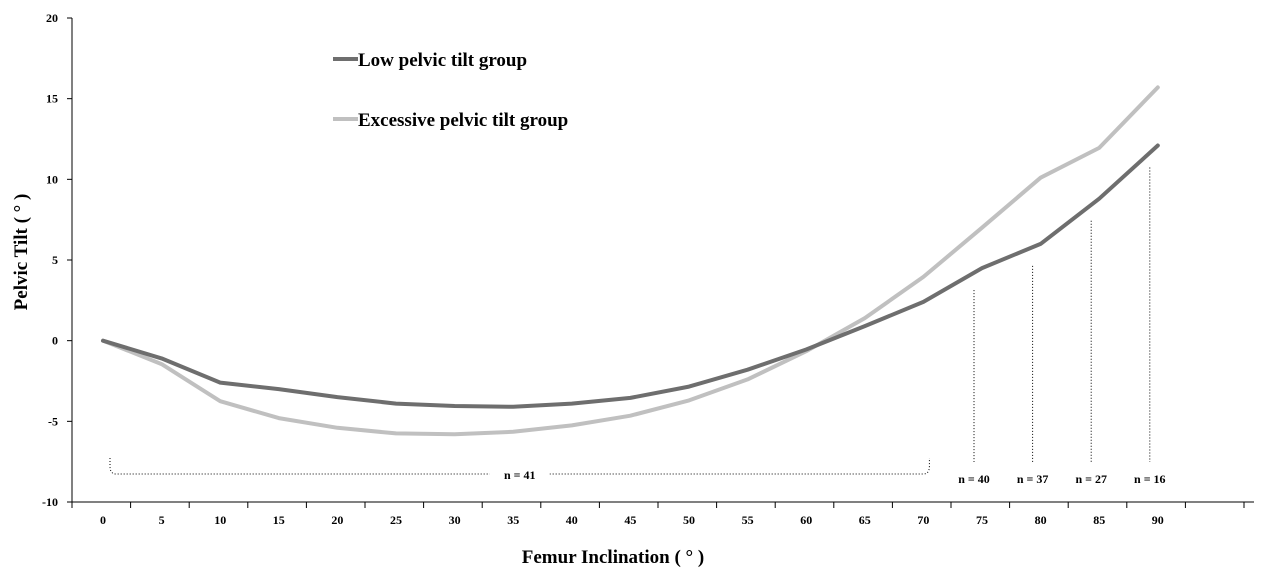 The height and width of the screenshot is (572, 1271). I want to click on y-tick-label: 20, so click(52, 18).